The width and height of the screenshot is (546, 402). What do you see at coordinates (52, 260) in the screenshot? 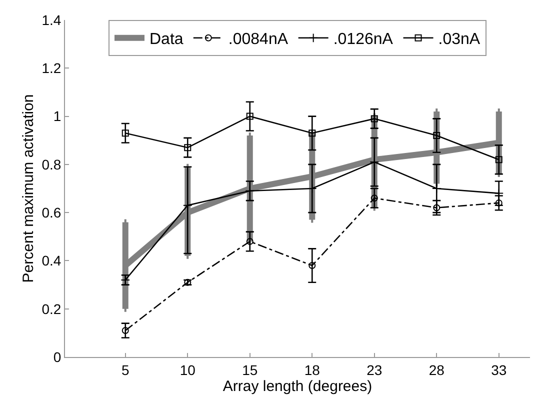
I see `y-tick-label: 0.4` at bounding box center [52, 260].